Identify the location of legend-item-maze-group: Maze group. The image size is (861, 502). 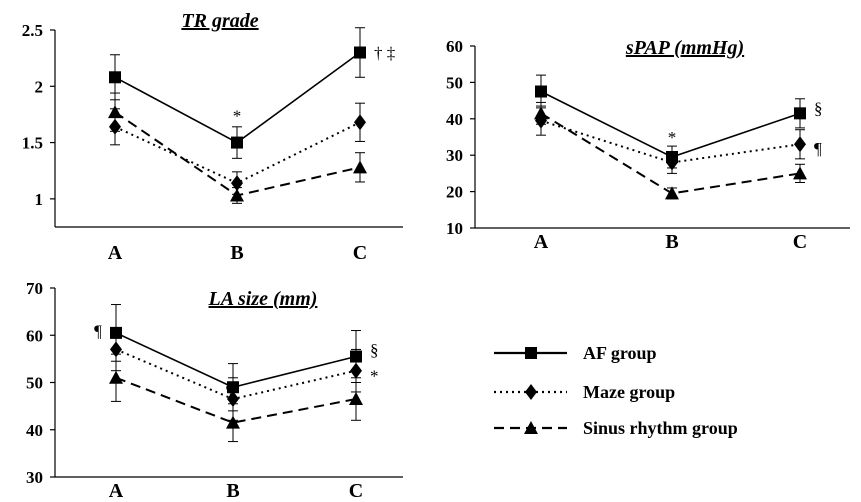
(584, 392).